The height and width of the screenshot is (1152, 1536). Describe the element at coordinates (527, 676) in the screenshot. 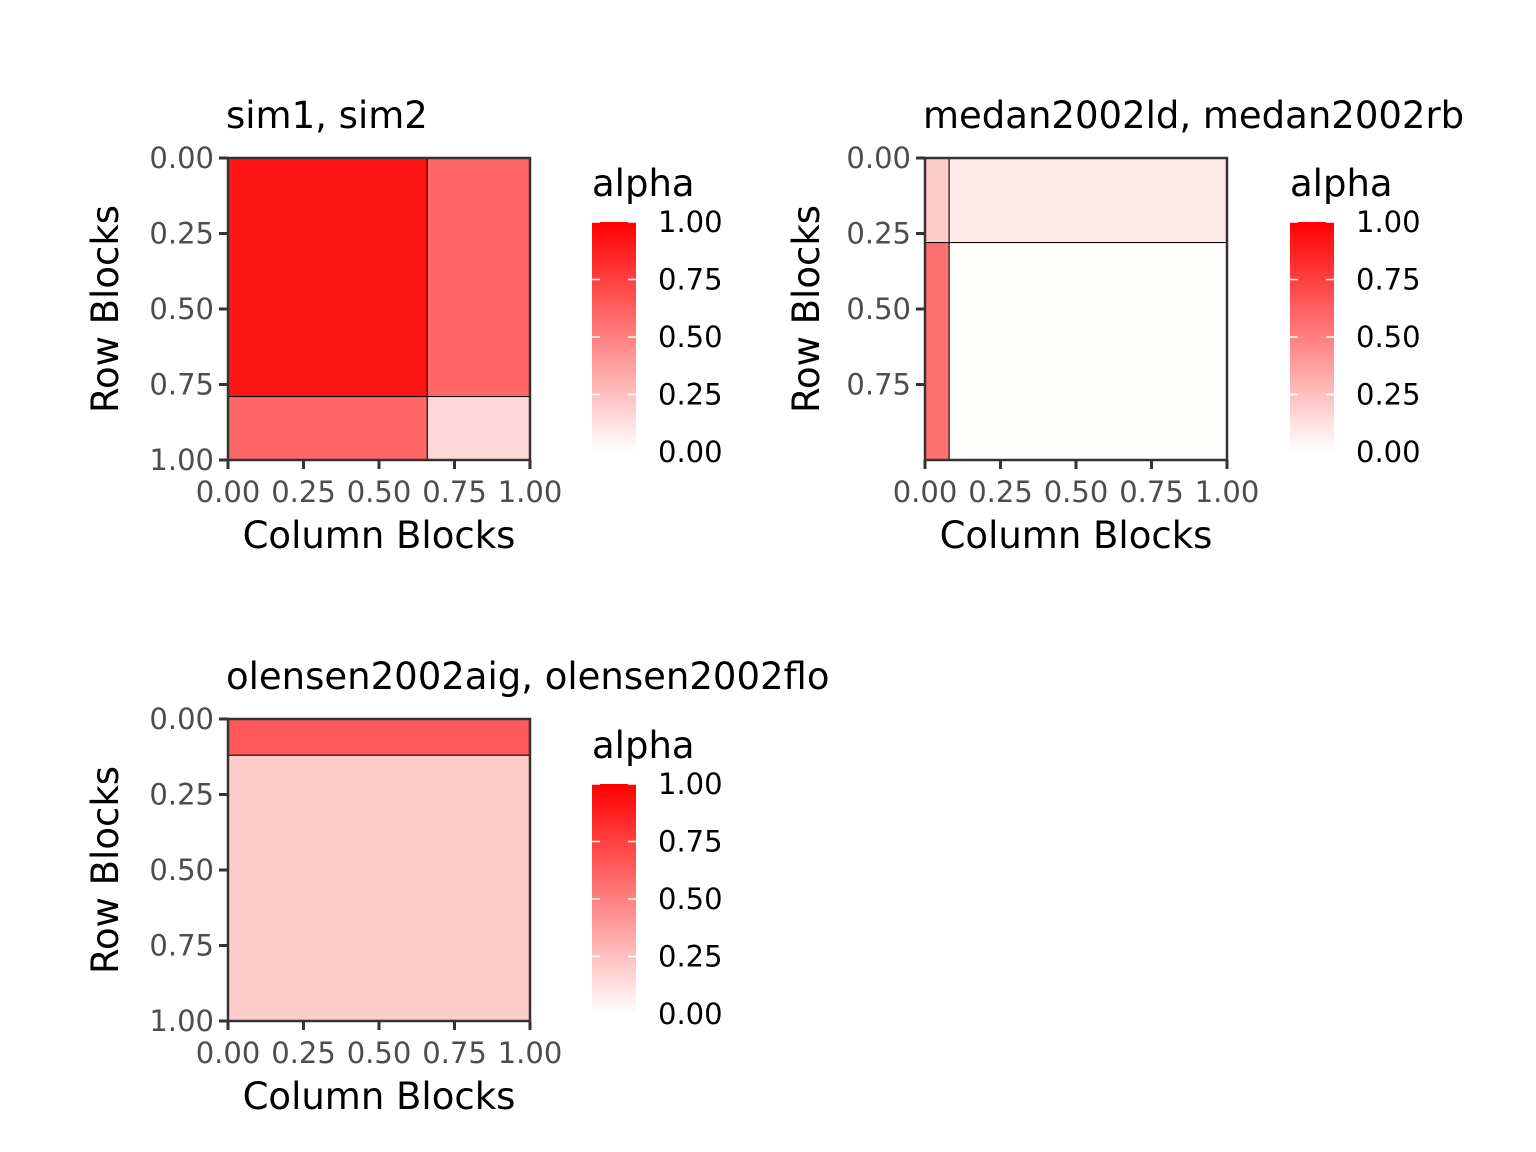

I see `panel-title: olensen2002aig, olensen2002flo` at that location.